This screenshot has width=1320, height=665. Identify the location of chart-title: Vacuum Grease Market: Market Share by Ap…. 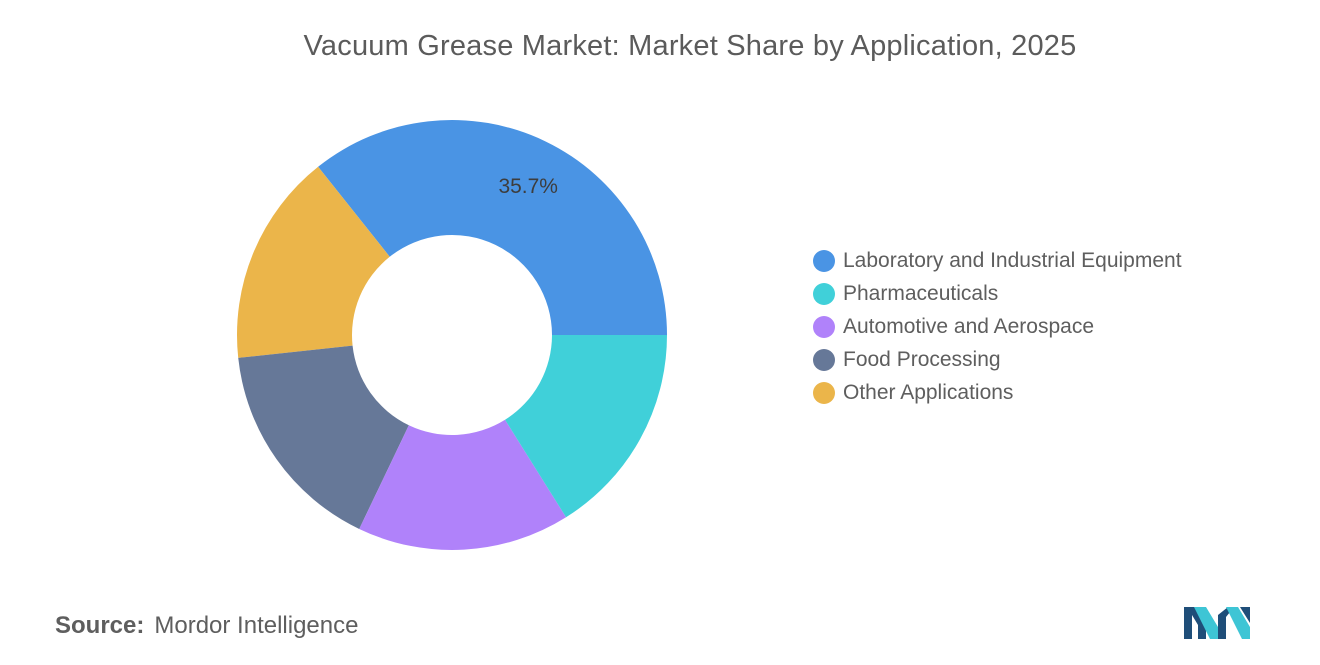
(690, 46).